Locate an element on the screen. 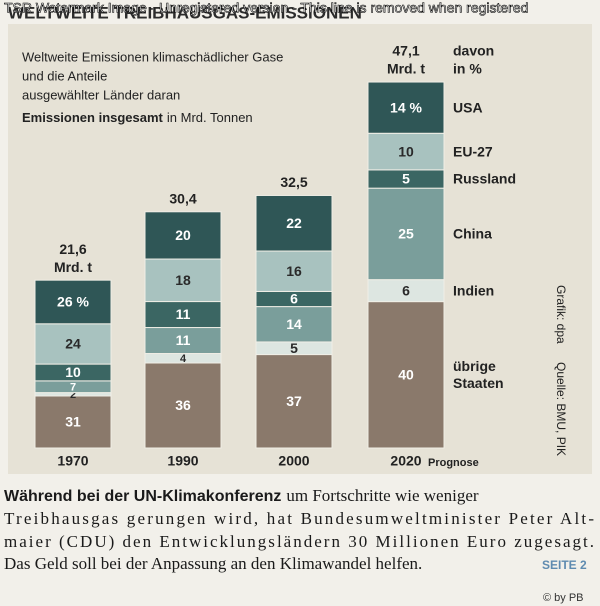 The image size is (600, 606). x-tick-label: 1990 is located at coordinates (182, 461).